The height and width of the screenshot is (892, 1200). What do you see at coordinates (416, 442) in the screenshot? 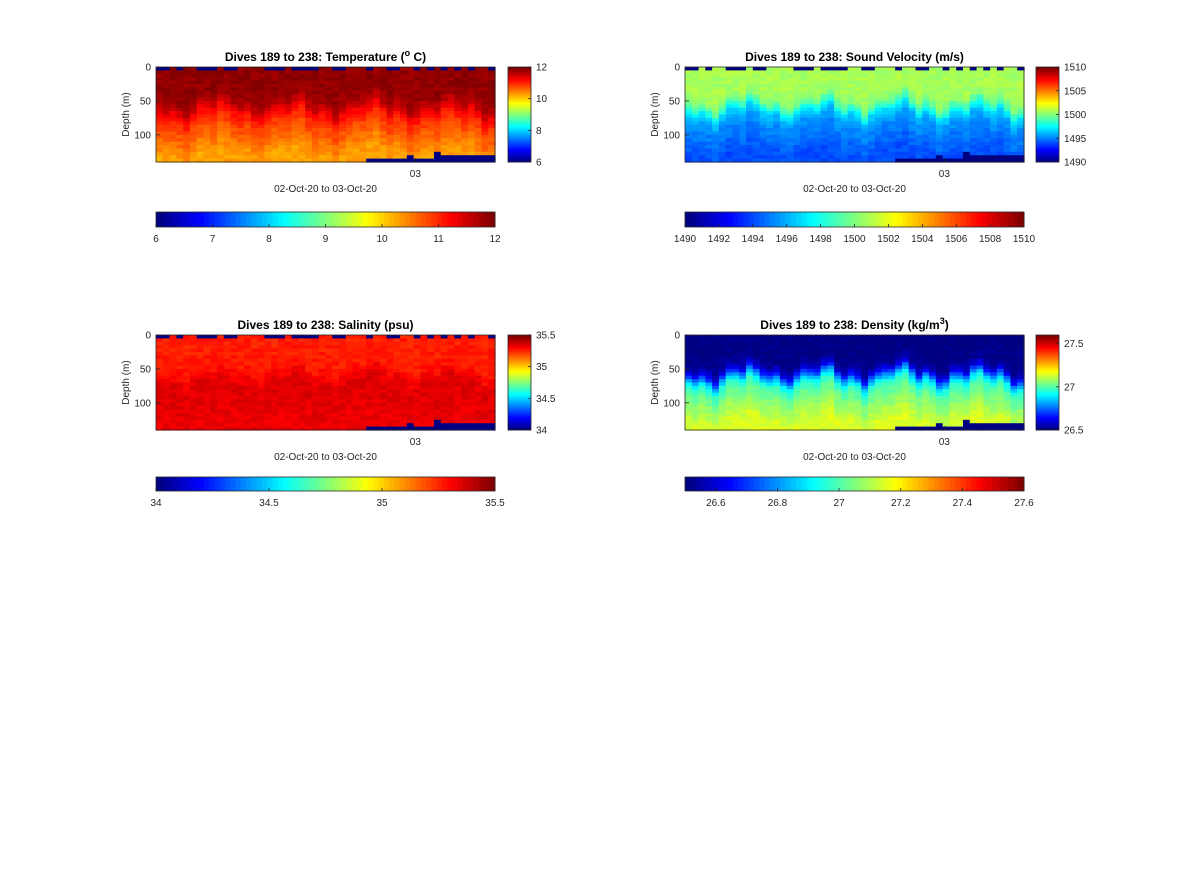
I see `x-tick-label: 03` at bounding box center [416, 442].